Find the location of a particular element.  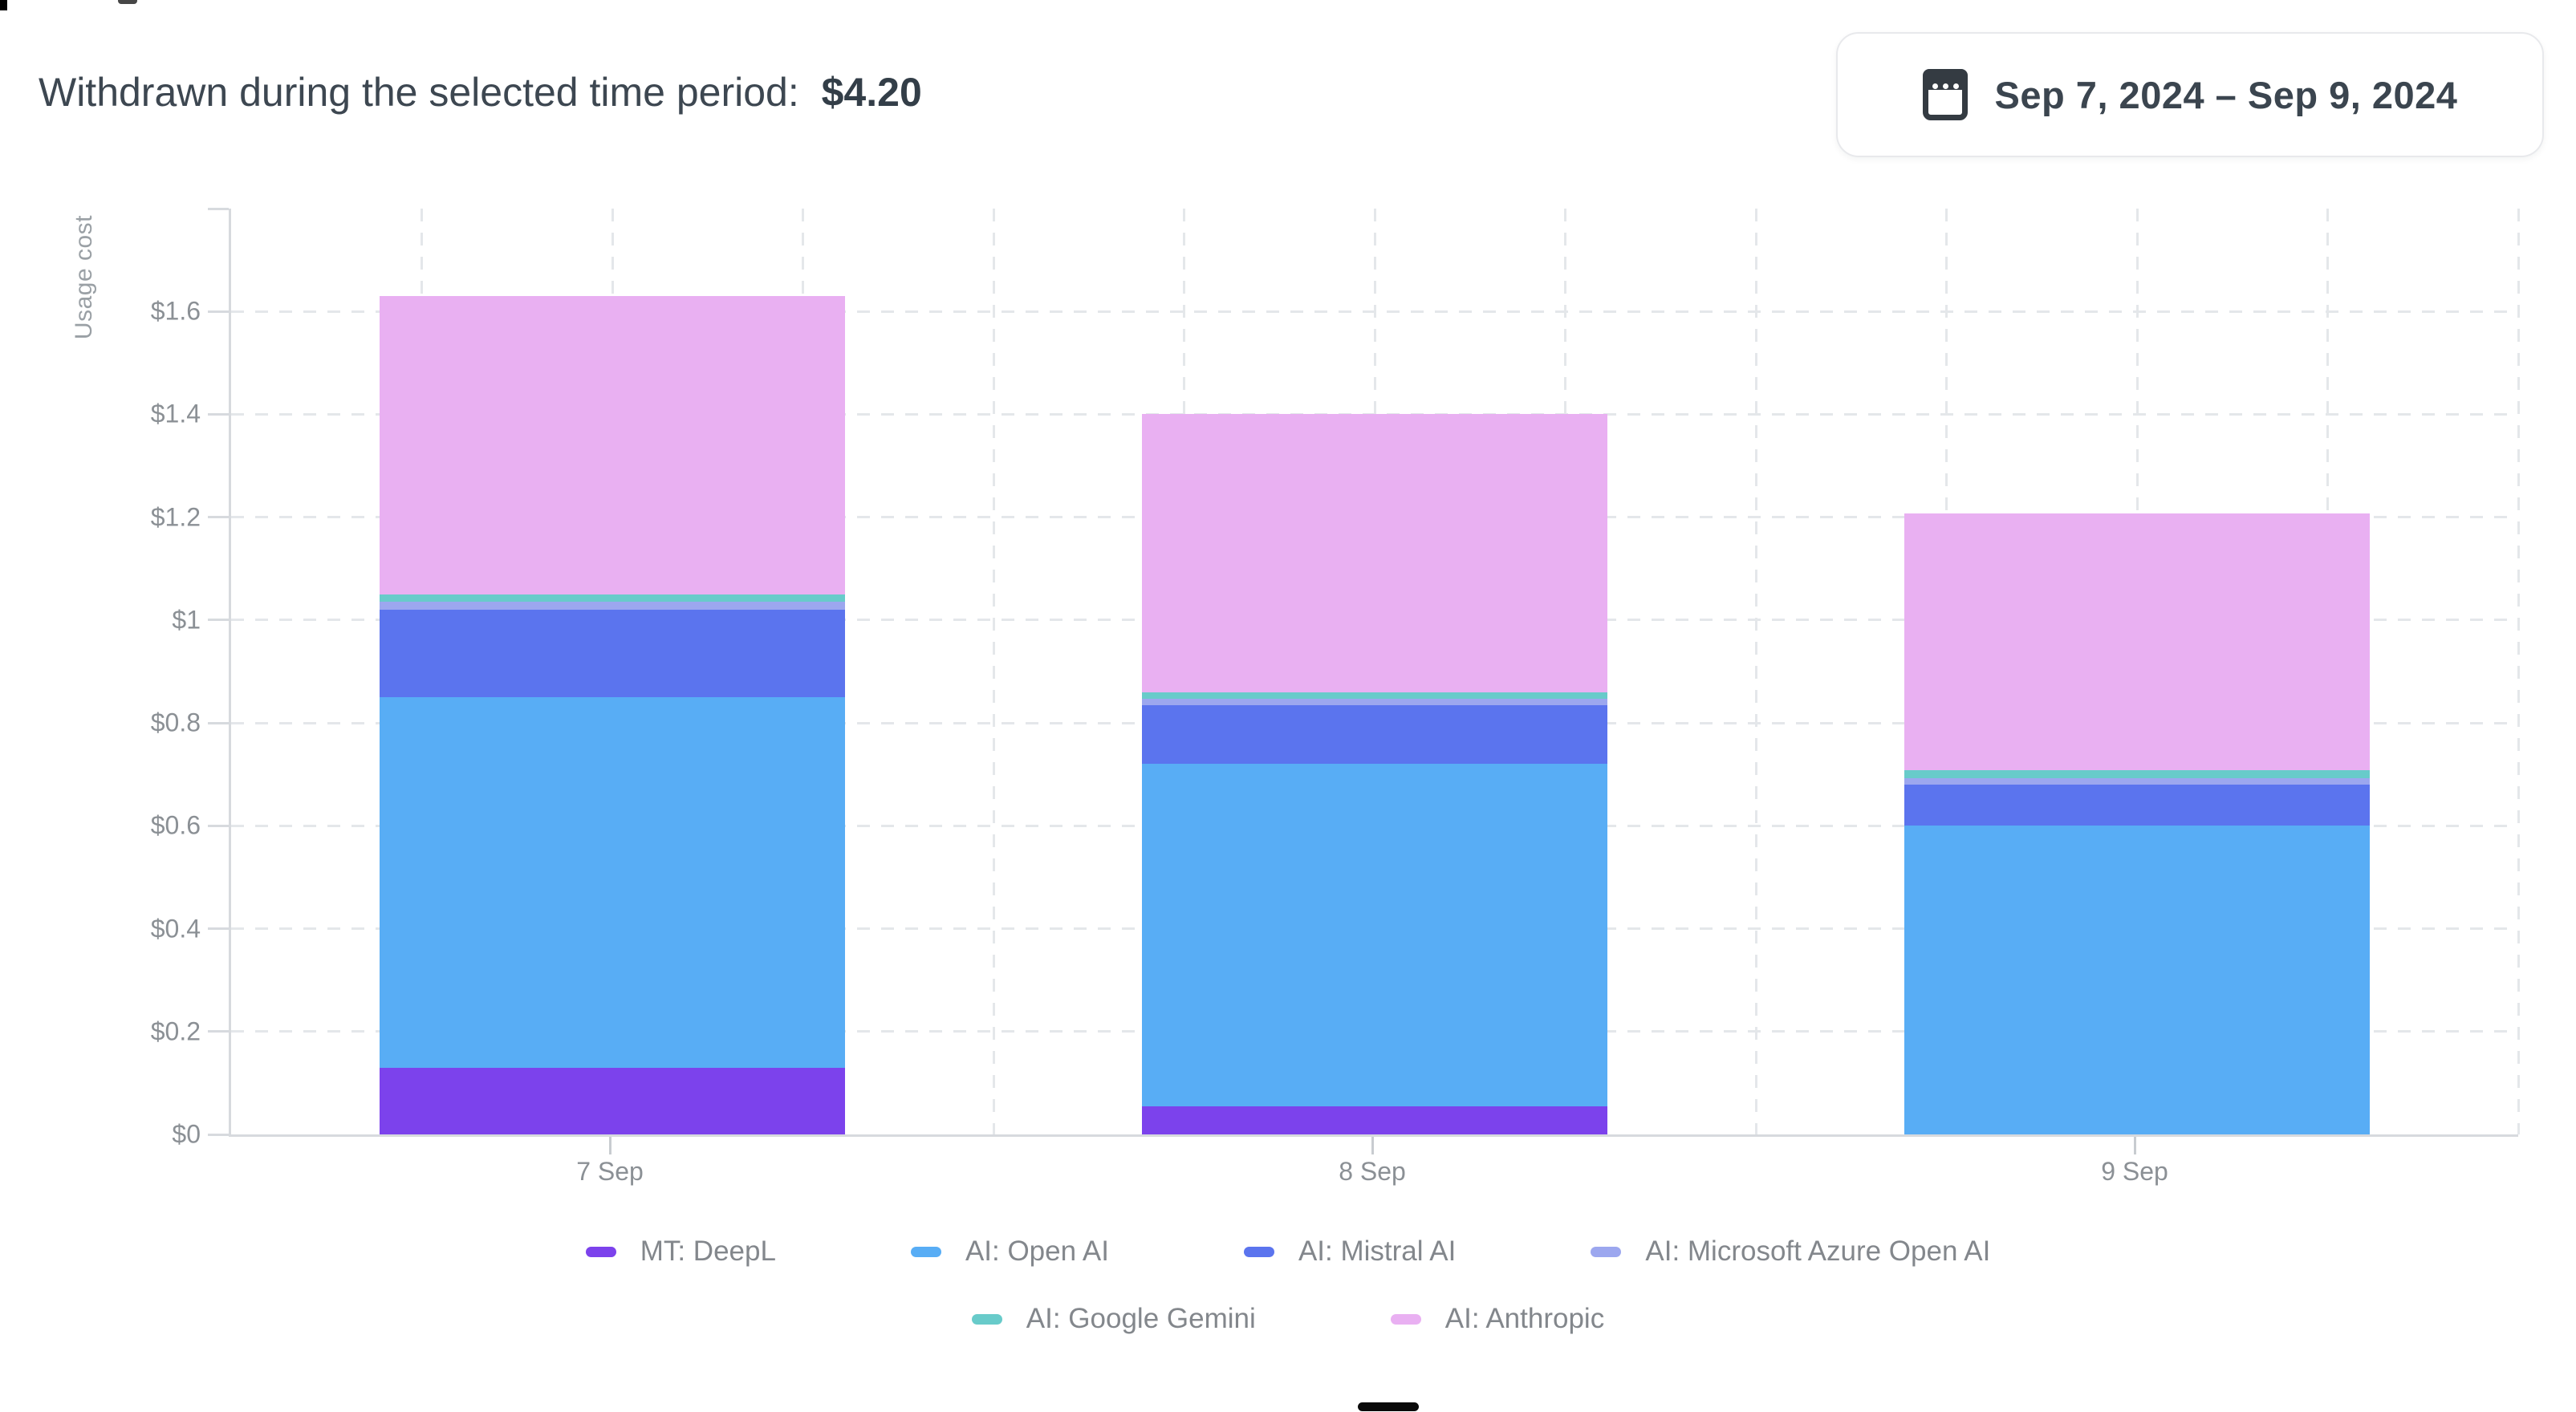

legend-marker-mt-deepl is located at coordinates (600, 1251).